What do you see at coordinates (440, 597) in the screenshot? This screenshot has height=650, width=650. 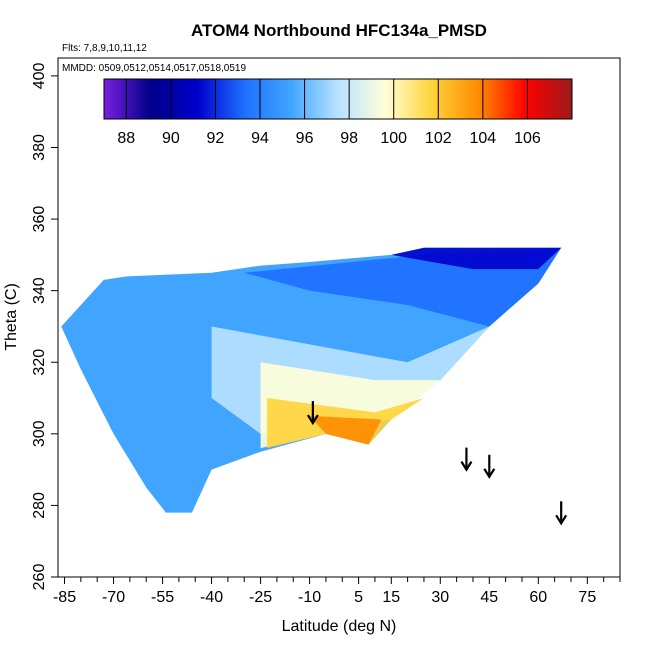 I see `x-tick-label: 30` at bounding box center [440, 597].